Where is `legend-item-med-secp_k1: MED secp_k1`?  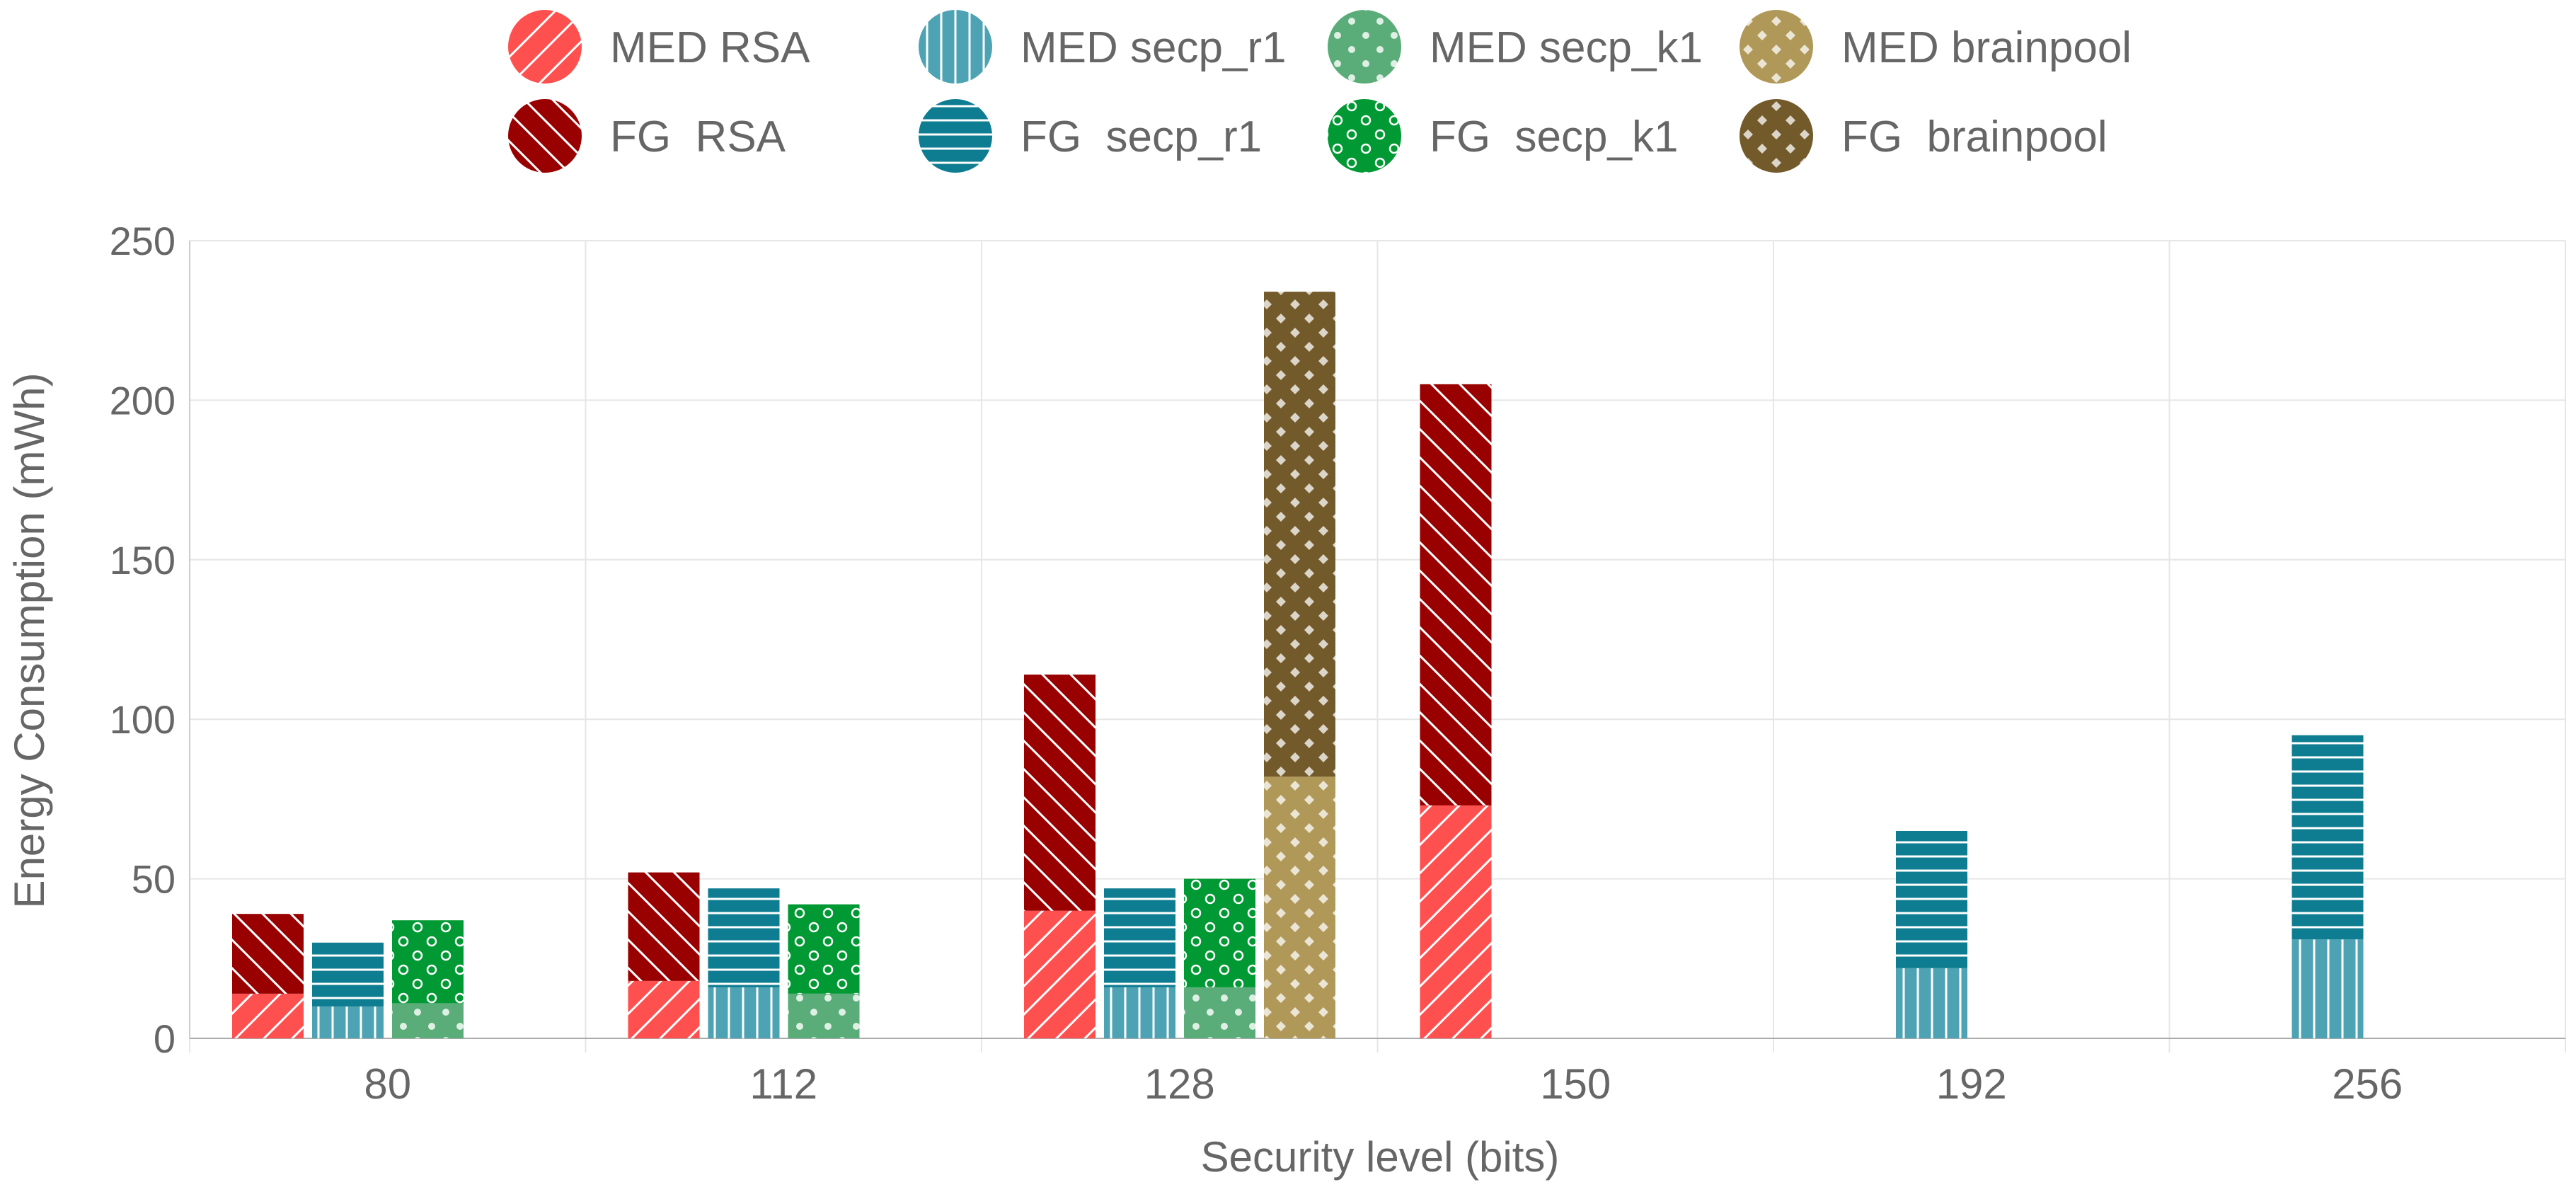 legend-item-med-secp_k1: MED secp_k1 is located at coordinates (1516, 47).